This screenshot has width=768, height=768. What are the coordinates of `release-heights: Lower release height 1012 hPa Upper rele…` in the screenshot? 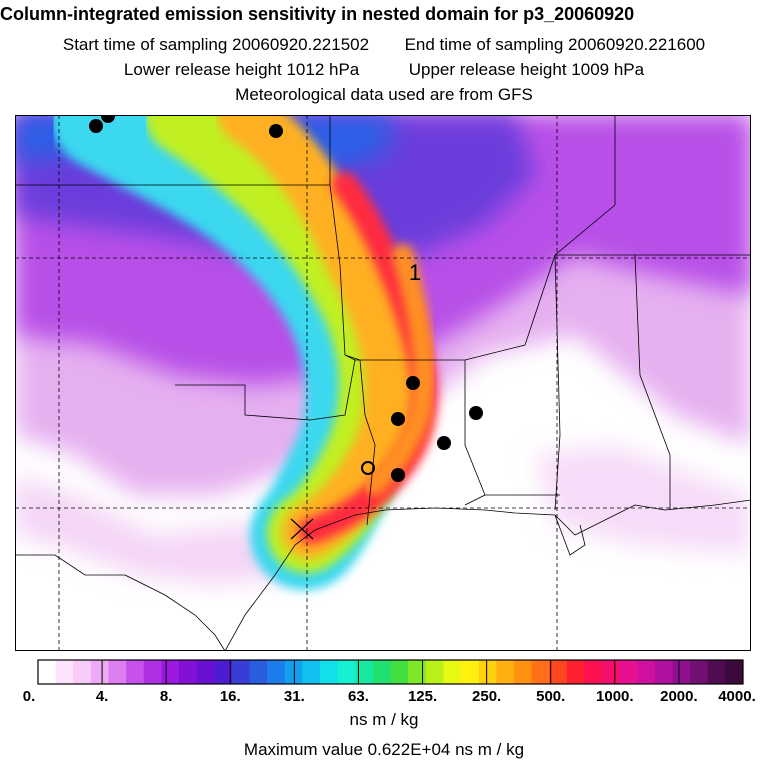 It's located at (384, 70).